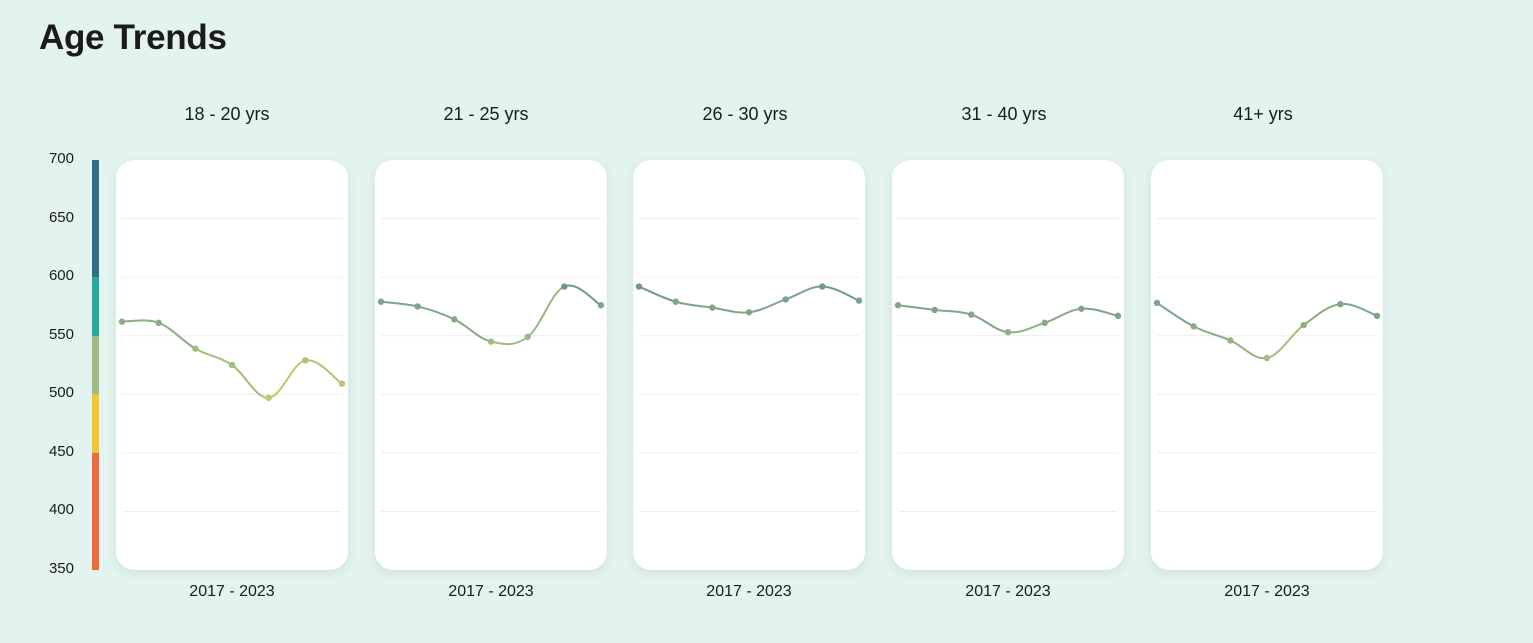 This screenshot has height=643, width=1533. I want to click on y-tick-label: 650, so click(61, 217).